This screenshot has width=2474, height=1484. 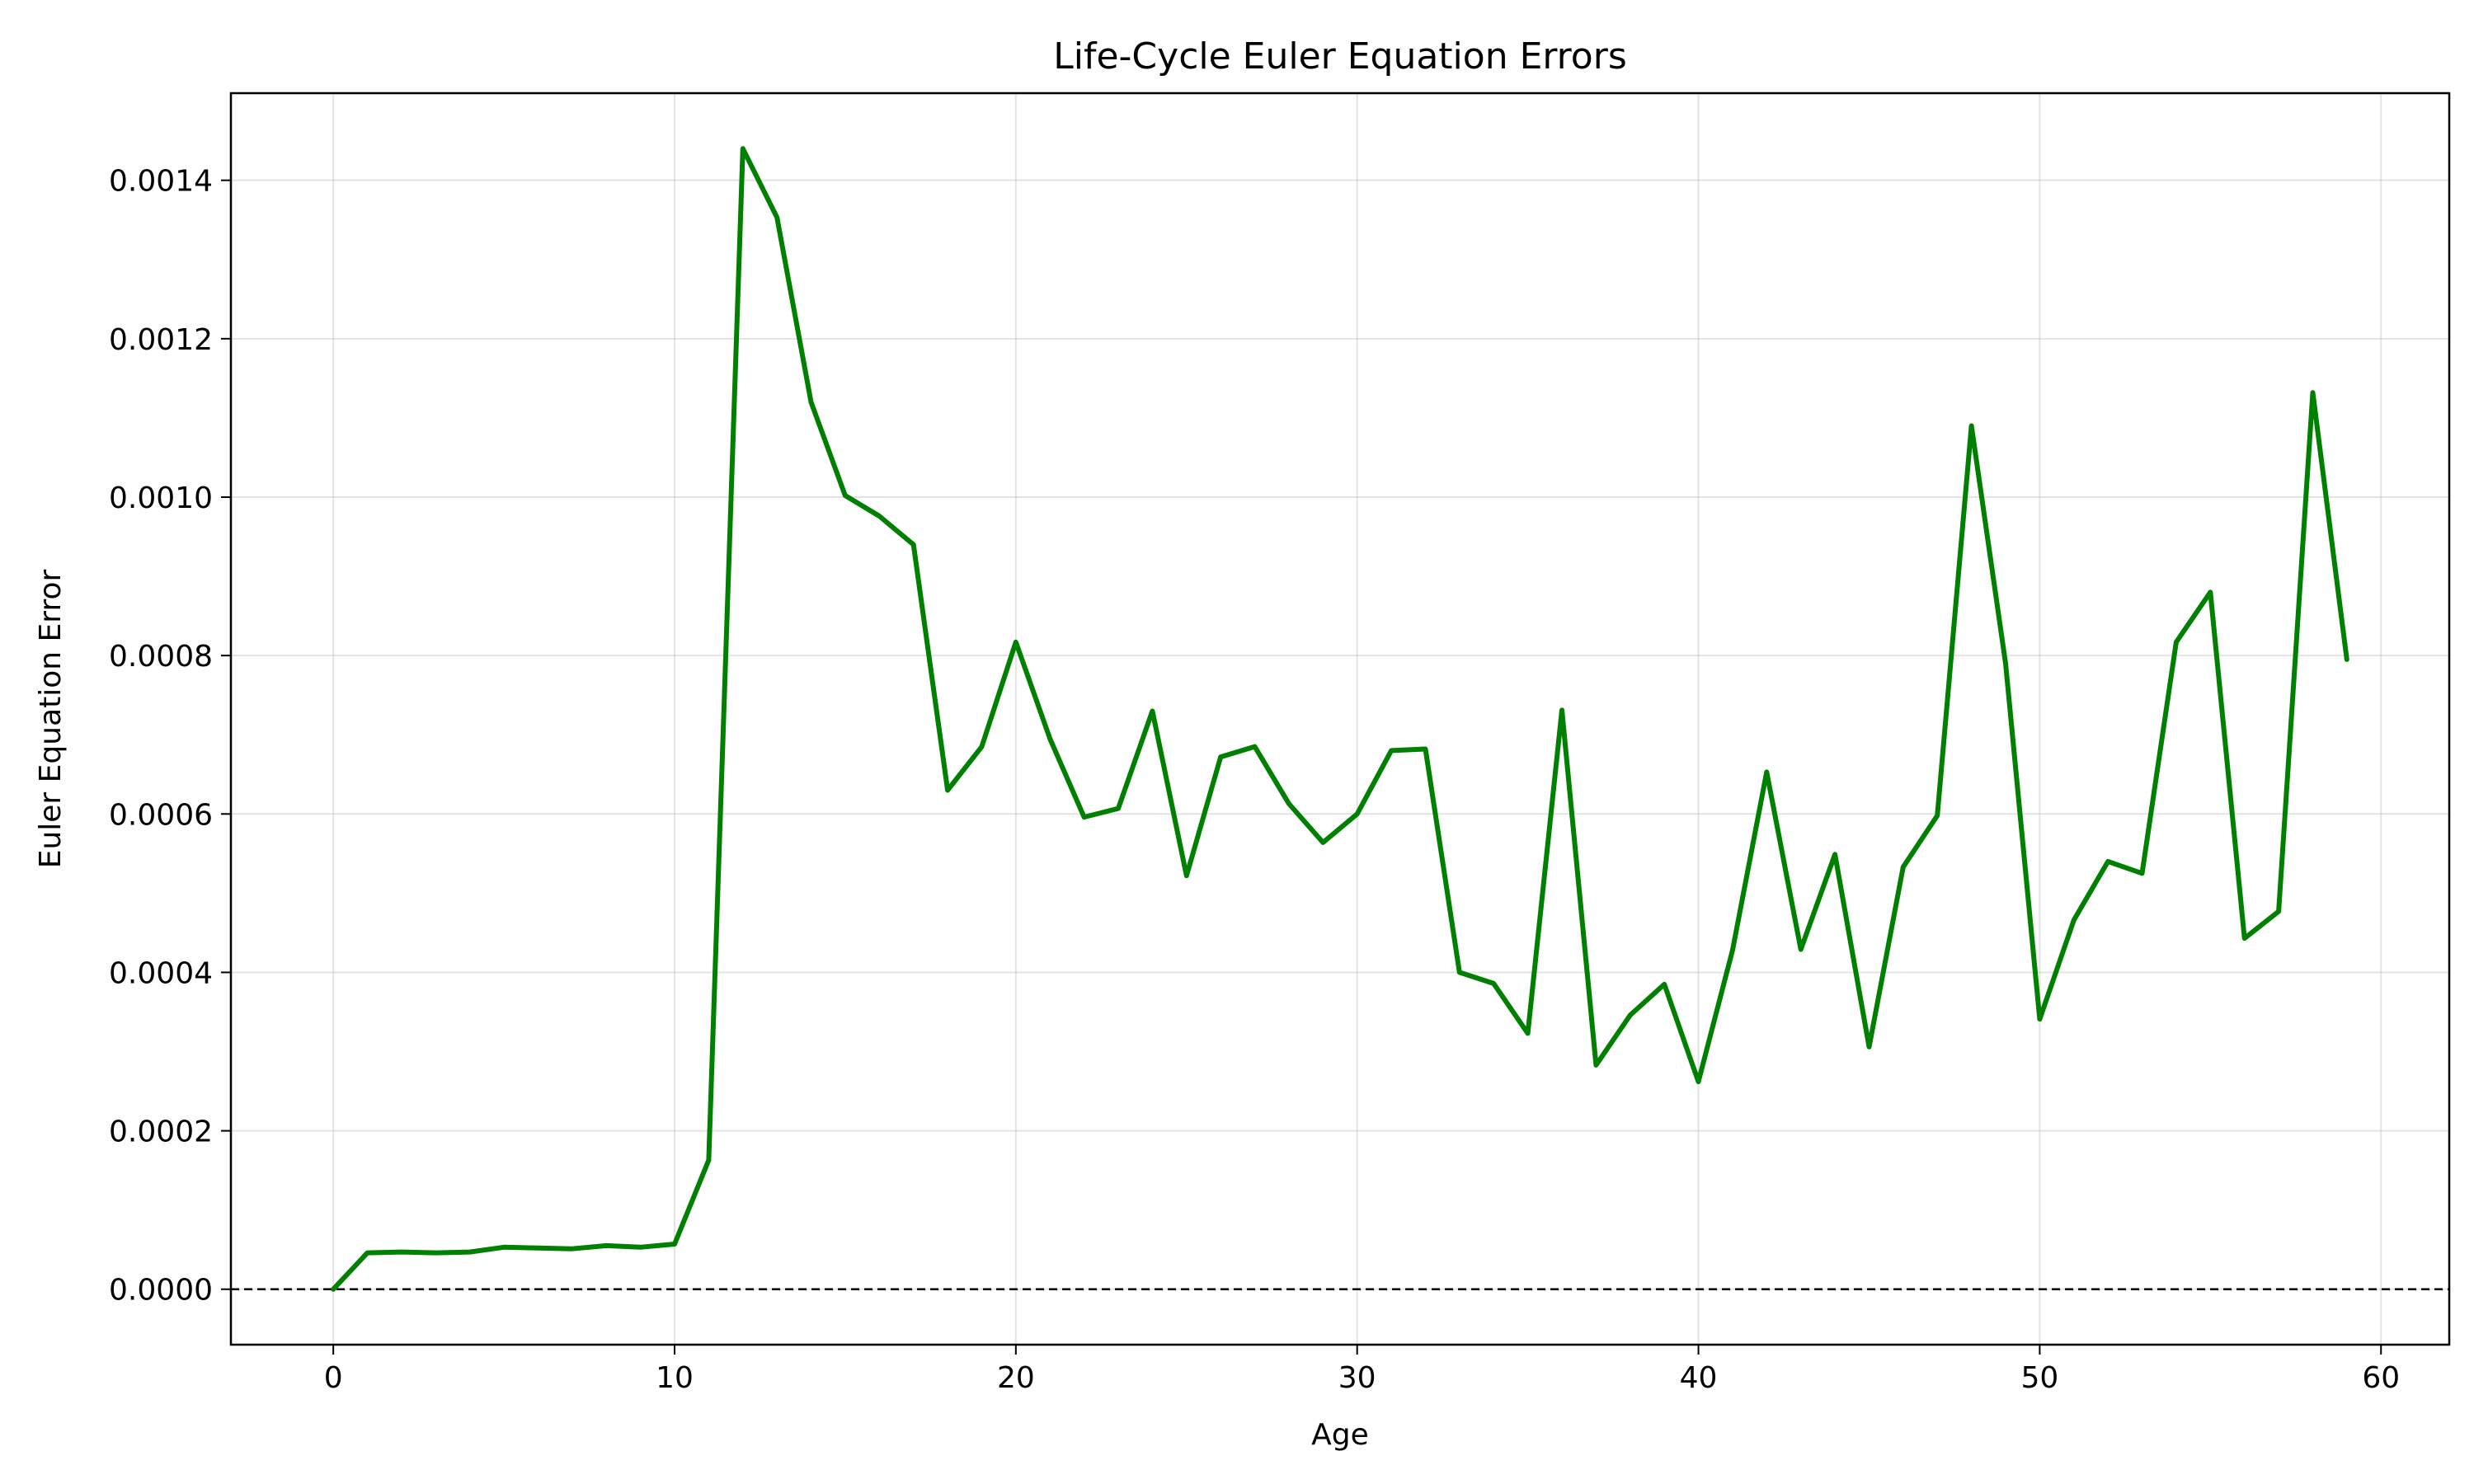 I want to click on x-tick-label: 40, so click(x=1699, y=1378).